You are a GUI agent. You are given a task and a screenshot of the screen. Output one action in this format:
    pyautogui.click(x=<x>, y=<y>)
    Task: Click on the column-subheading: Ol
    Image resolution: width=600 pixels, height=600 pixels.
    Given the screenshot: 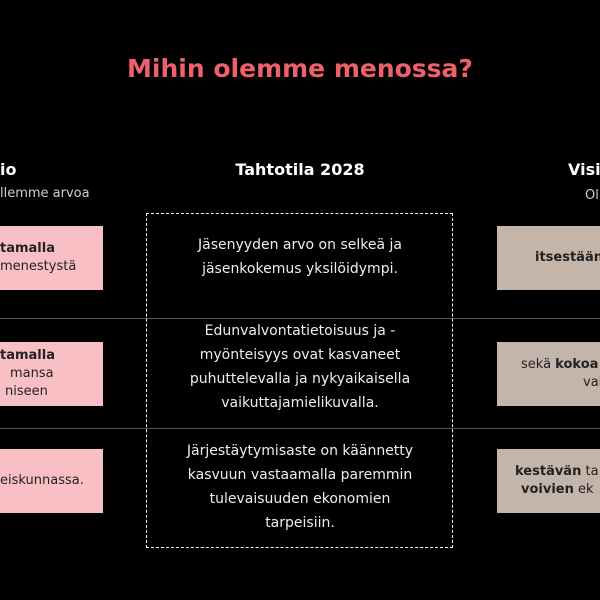 What is the action you would take?
    pyautogui.click(x=592, y=195)
    